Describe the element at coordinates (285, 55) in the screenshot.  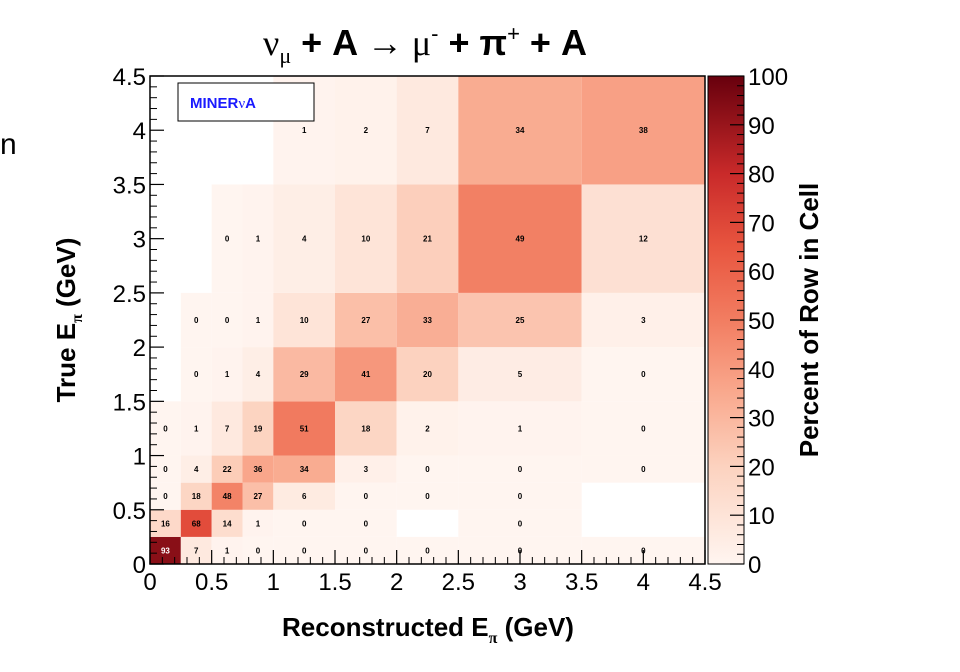
I see `title-nu-sub: μ` at that location.